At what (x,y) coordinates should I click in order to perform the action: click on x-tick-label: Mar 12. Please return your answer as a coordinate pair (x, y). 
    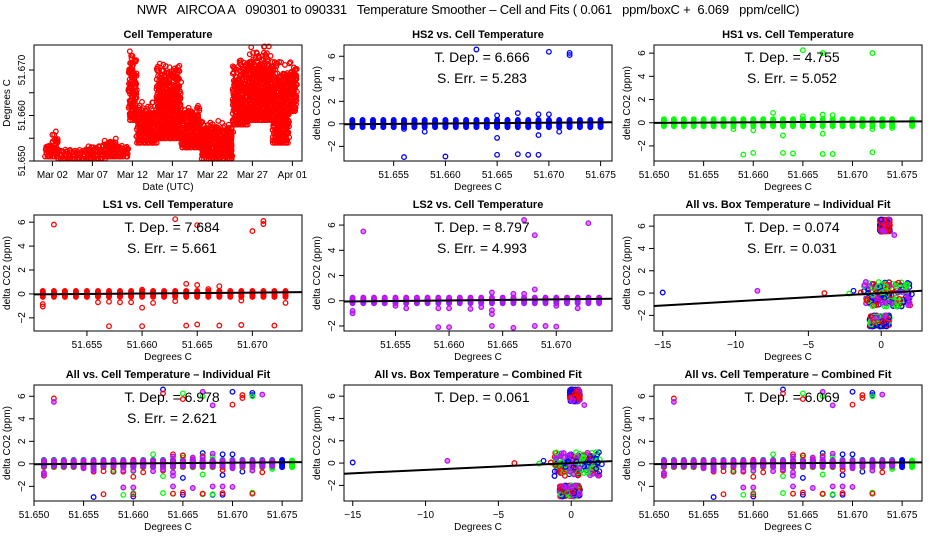
    Looking at the image, I should click on (133, 175).